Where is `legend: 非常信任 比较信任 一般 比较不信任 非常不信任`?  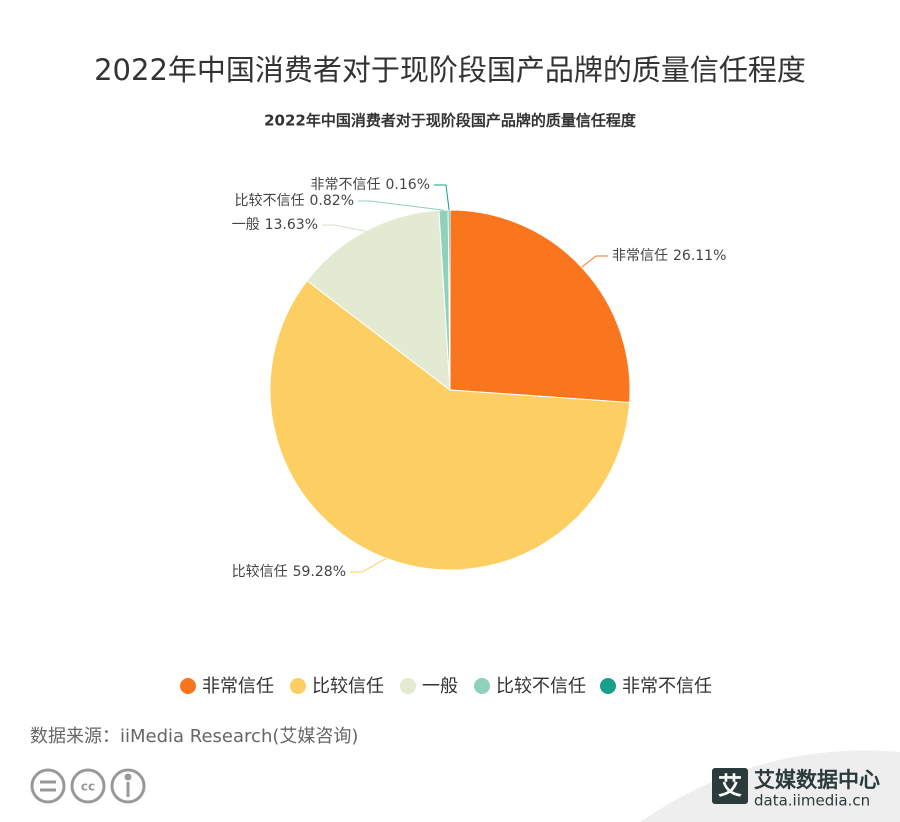 legend: 非常信任 比较信任 一般 比较不信任 非常不信任 is located at coordinates (446, 686).